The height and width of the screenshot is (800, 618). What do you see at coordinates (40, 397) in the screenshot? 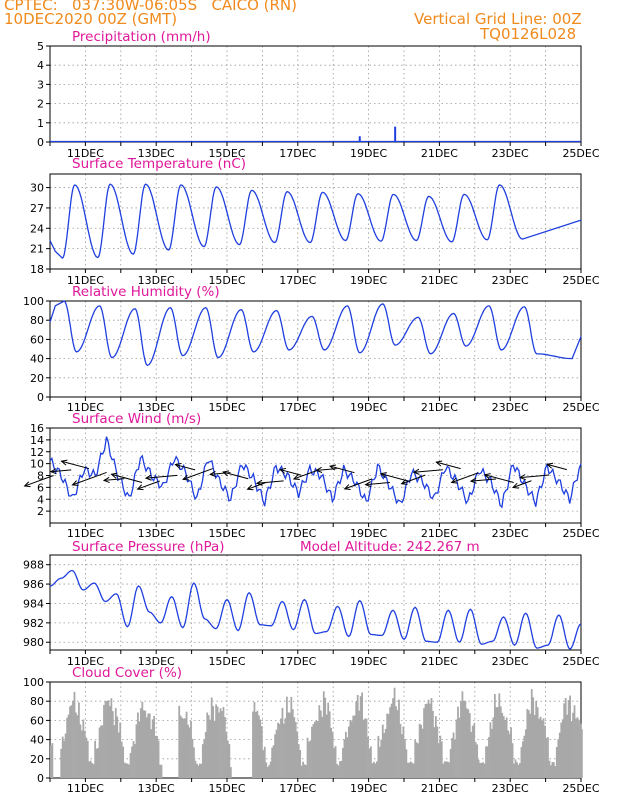
I see `y-tick-label: 0` at bounding box center [40, 397].